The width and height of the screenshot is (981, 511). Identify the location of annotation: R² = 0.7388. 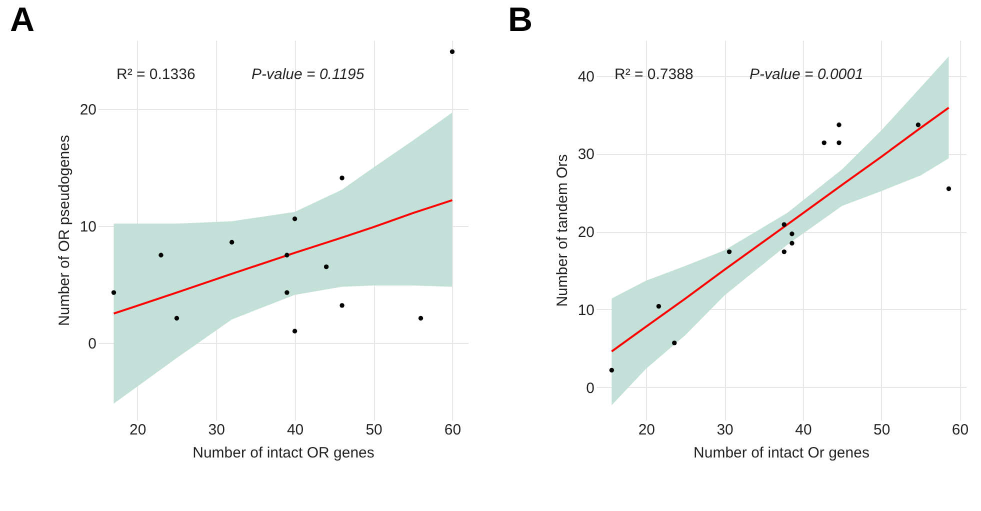
(654, 75).